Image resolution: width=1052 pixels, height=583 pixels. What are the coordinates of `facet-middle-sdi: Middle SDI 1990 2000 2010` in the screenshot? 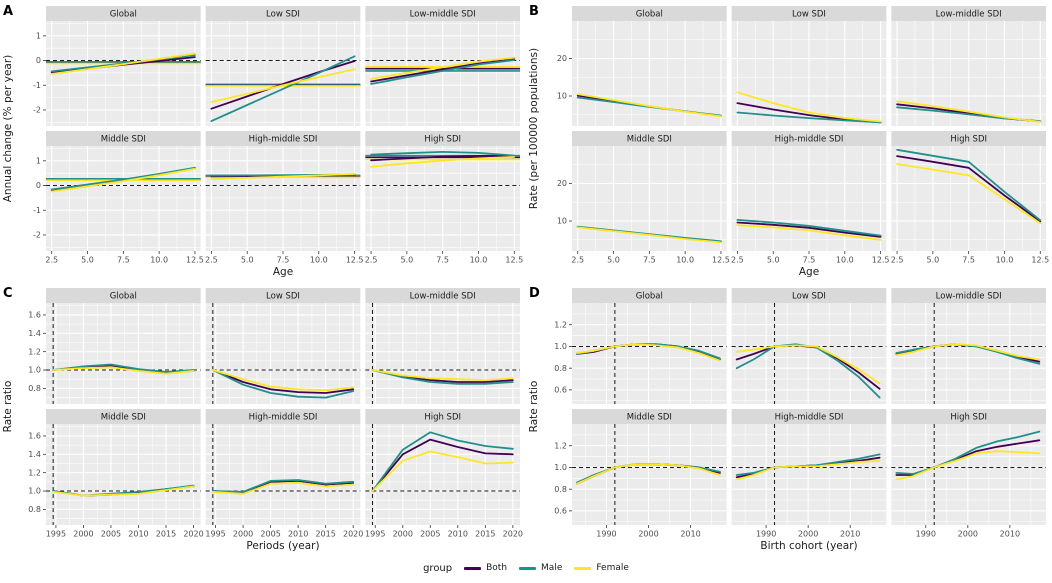 It's located at (649, 474).